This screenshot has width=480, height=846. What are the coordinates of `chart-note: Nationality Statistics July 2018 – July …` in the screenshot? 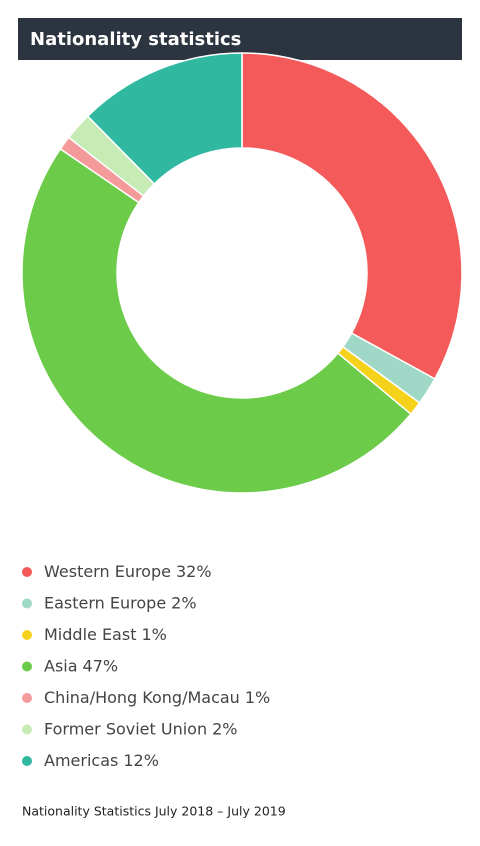 It's located at (154, 811).